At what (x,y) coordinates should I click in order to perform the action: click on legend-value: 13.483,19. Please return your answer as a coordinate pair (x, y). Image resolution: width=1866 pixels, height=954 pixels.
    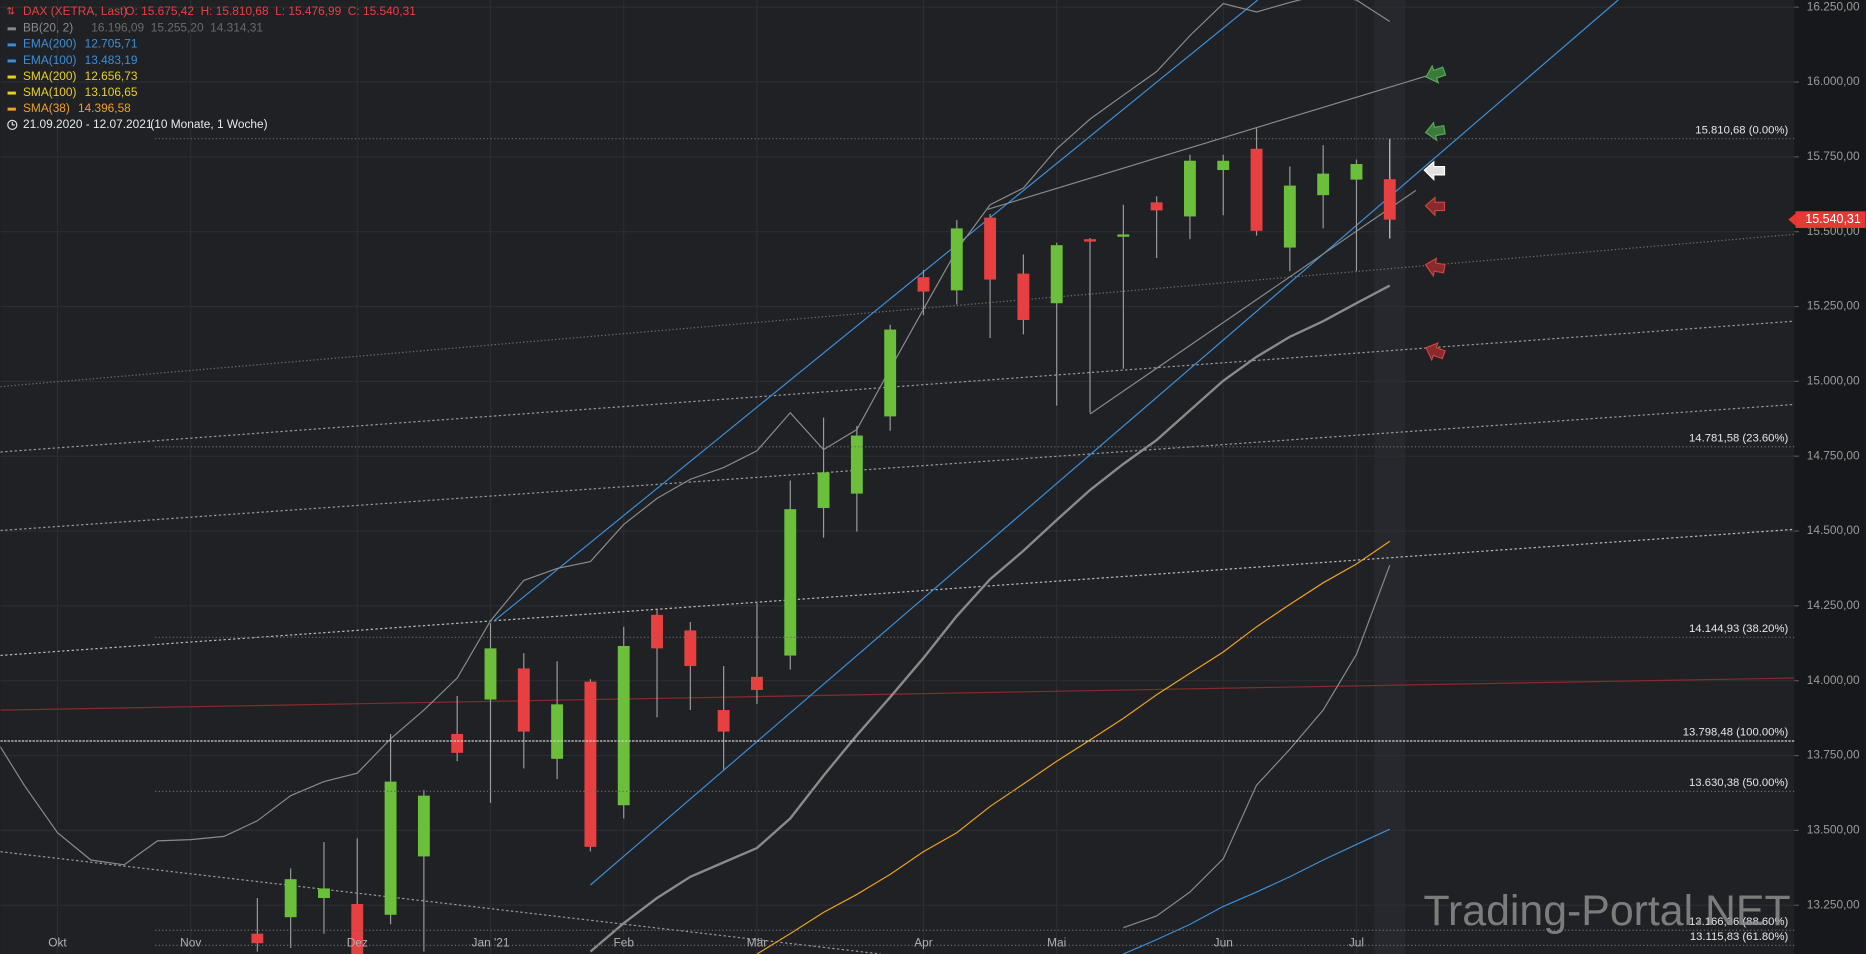
    Looking at the image, I should click on (111, 60).